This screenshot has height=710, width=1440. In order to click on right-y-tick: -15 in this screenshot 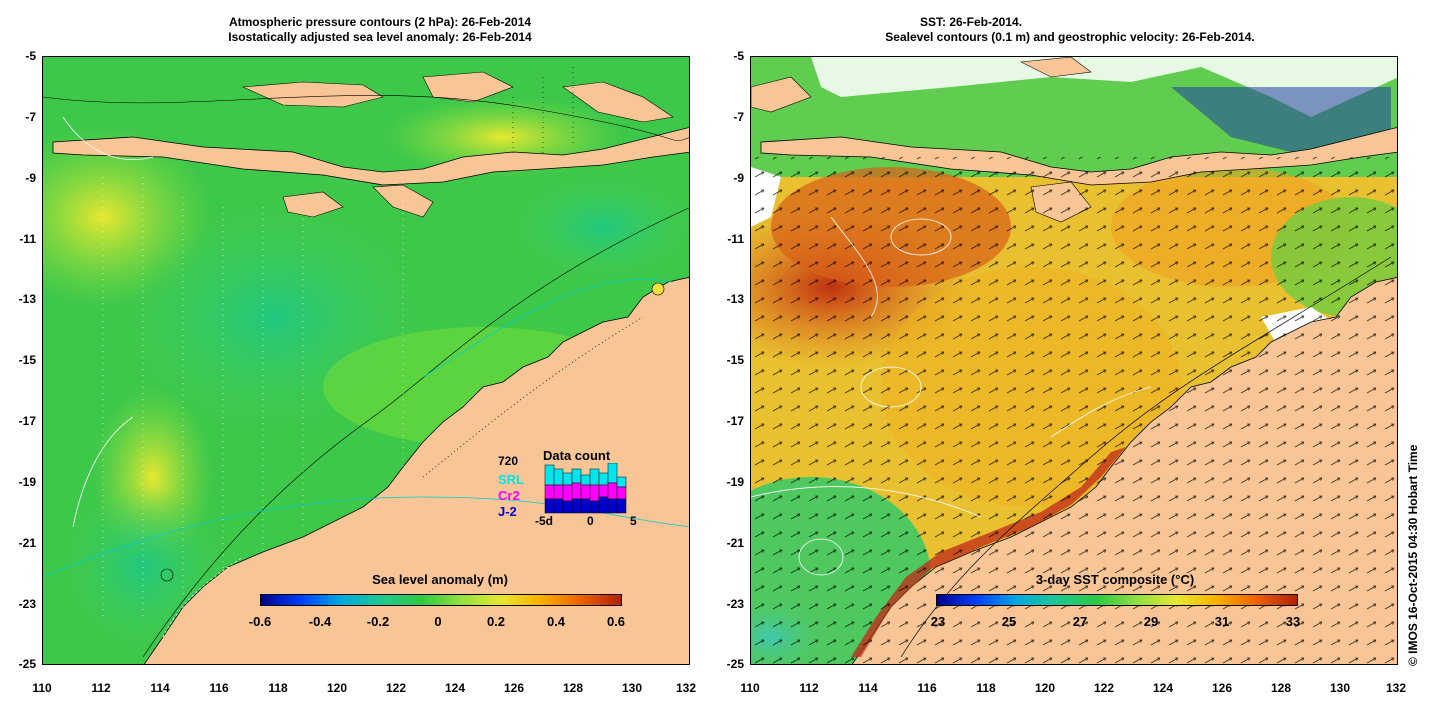, I will do `click(735, 360)`.